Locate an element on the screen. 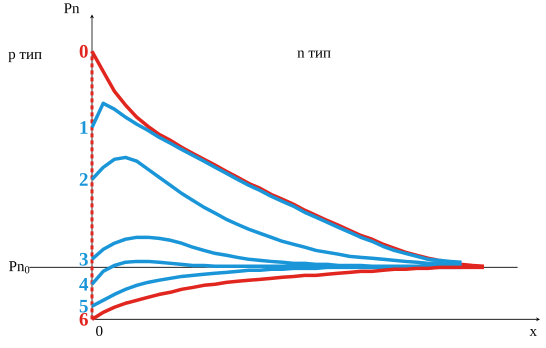 This screenshot has width=546, height=348. text: p тип is located at coordinates (25, 57).